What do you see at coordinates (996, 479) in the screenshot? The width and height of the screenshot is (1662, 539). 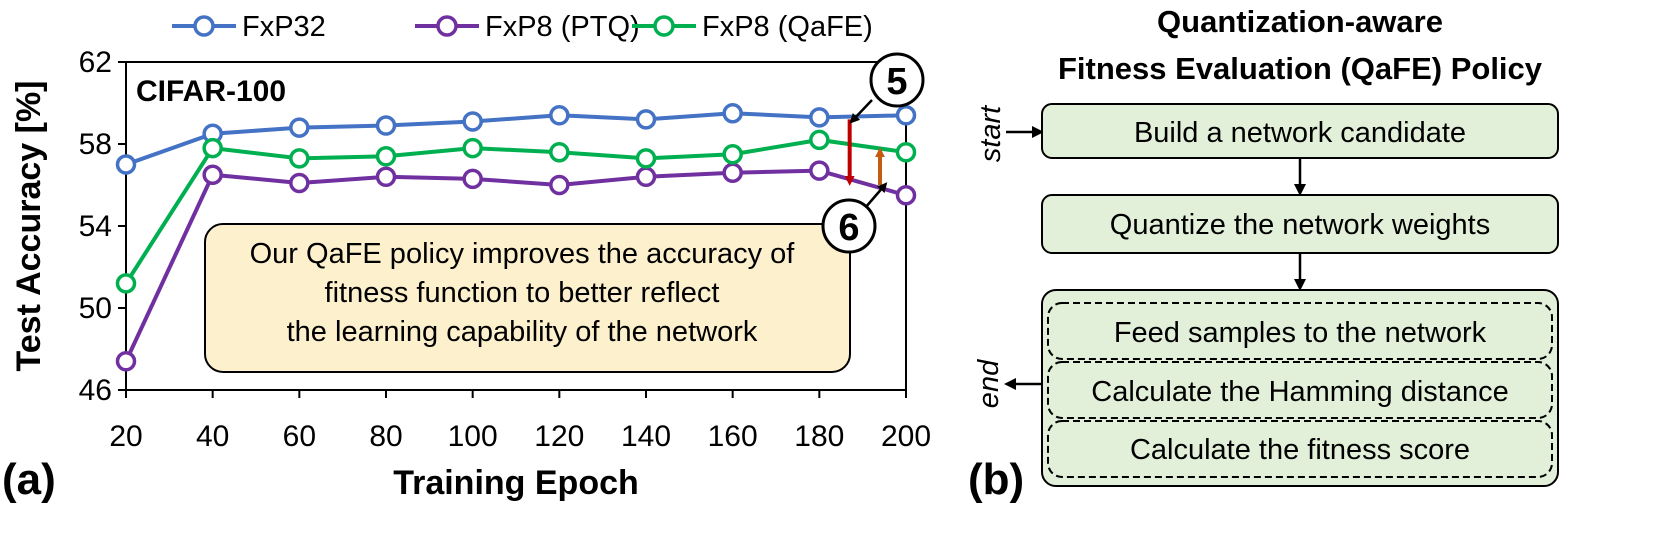 I see `panel-label-b: (b)` at bounding box center [996, 479].